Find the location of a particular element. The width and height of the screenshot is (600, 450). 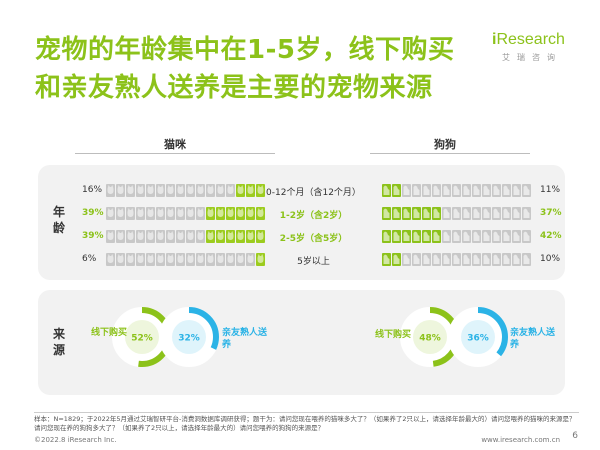

dog-gift-donut: 36% is located at coordinates (478, 337).